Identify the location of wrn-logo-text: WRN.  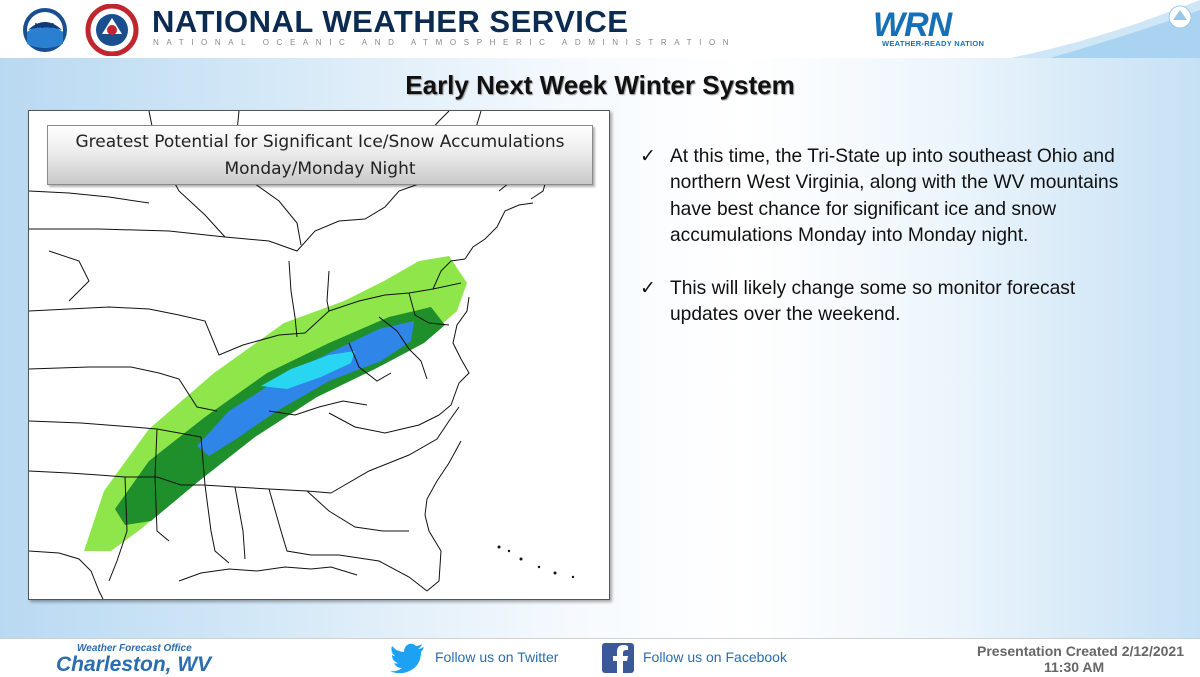
(912, 25).